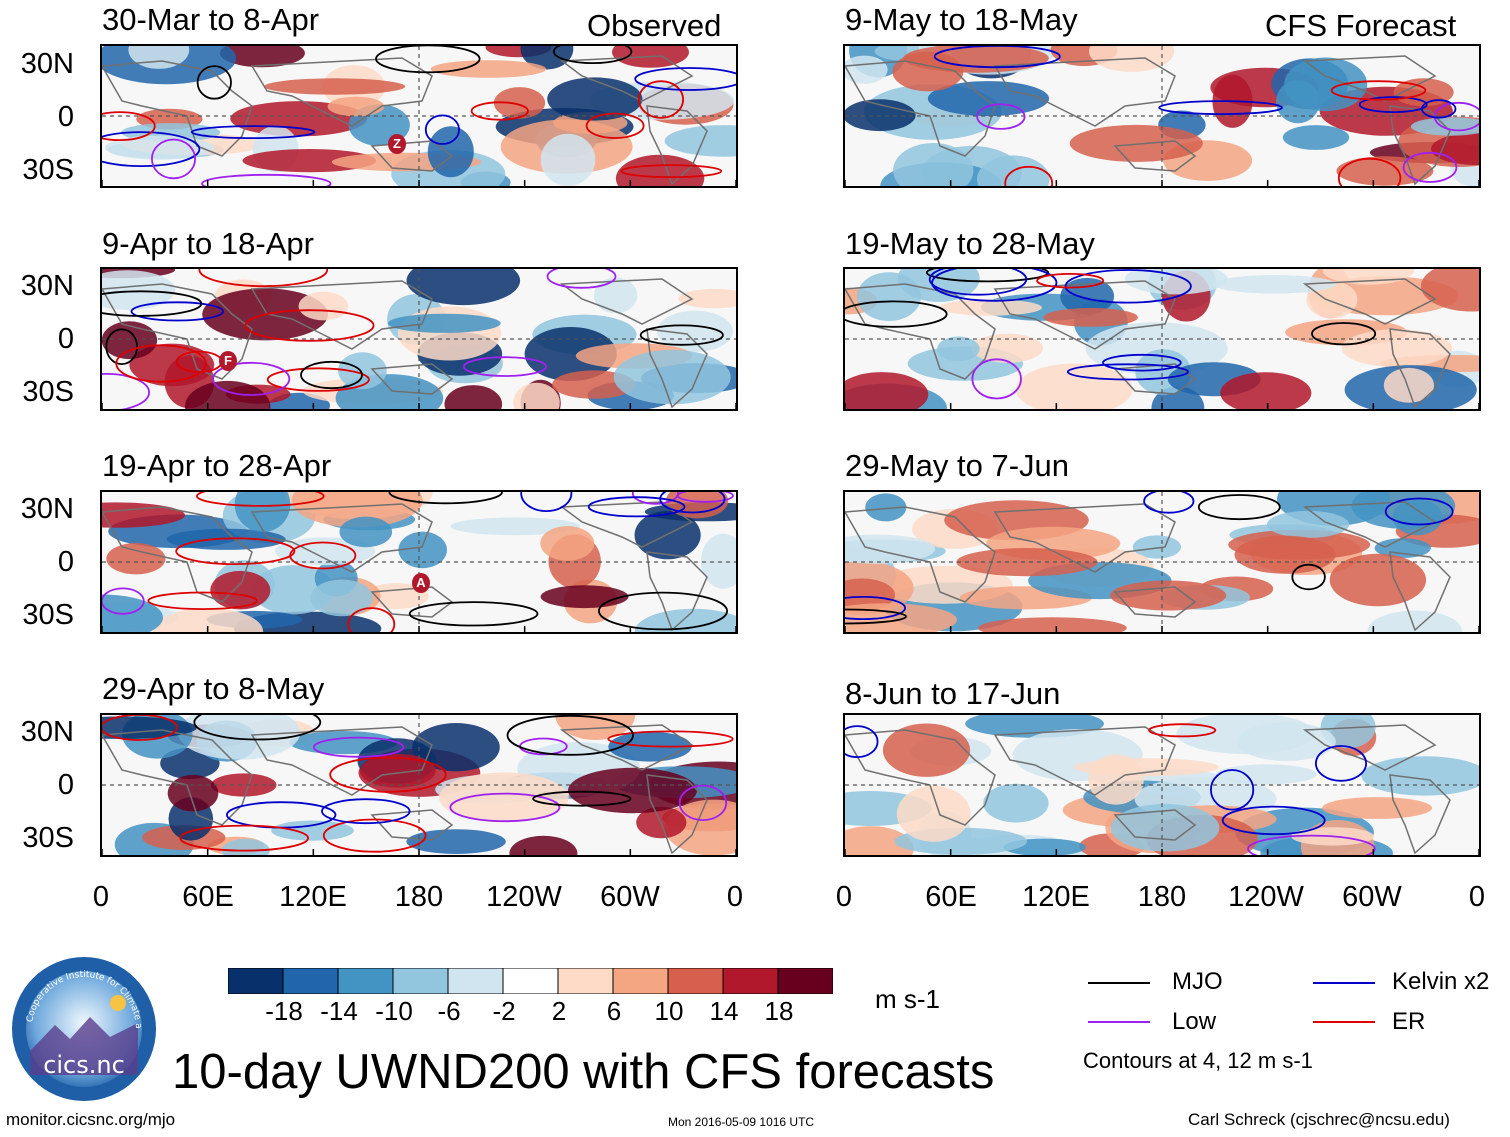  I want to click on panel-title-5: 9-May to 18-May, so click(961, 19).